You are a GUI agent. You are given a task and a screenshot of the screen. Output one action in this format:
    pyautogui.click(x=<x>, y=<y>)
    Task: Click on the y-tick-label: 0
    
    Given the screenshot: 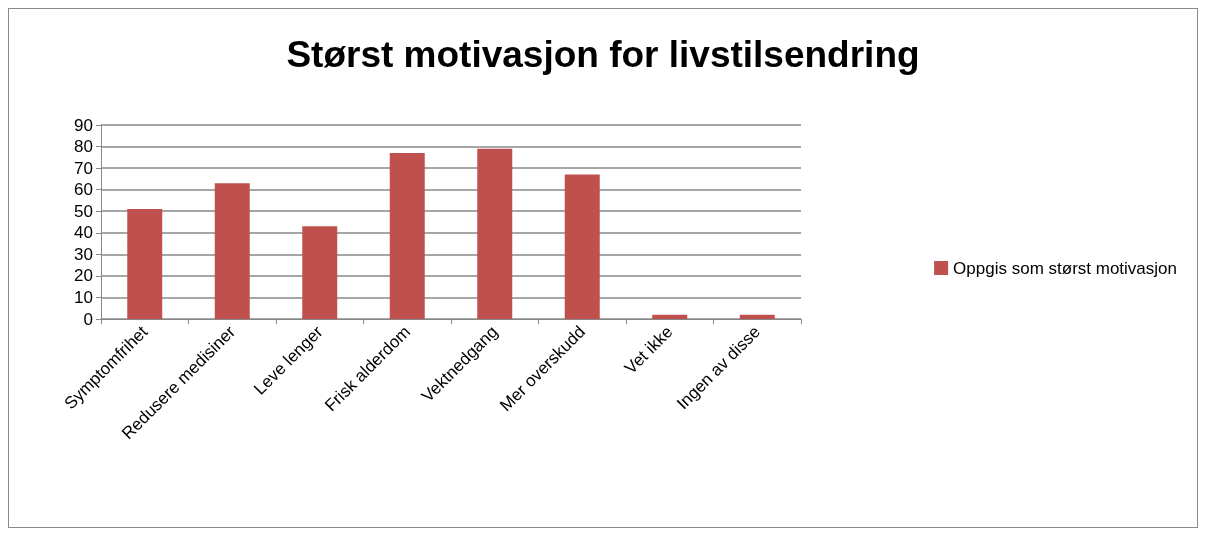 What is the action you would take?
    pyautogui.click(x=88, y=319)
    